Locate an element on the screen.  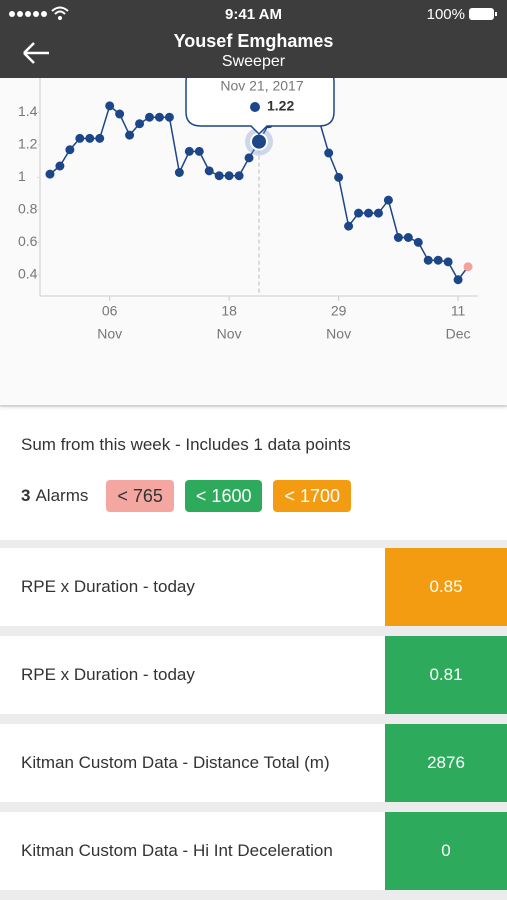
tooltip-date: Nov 21, 2017 is located at coordinates (261, 86).